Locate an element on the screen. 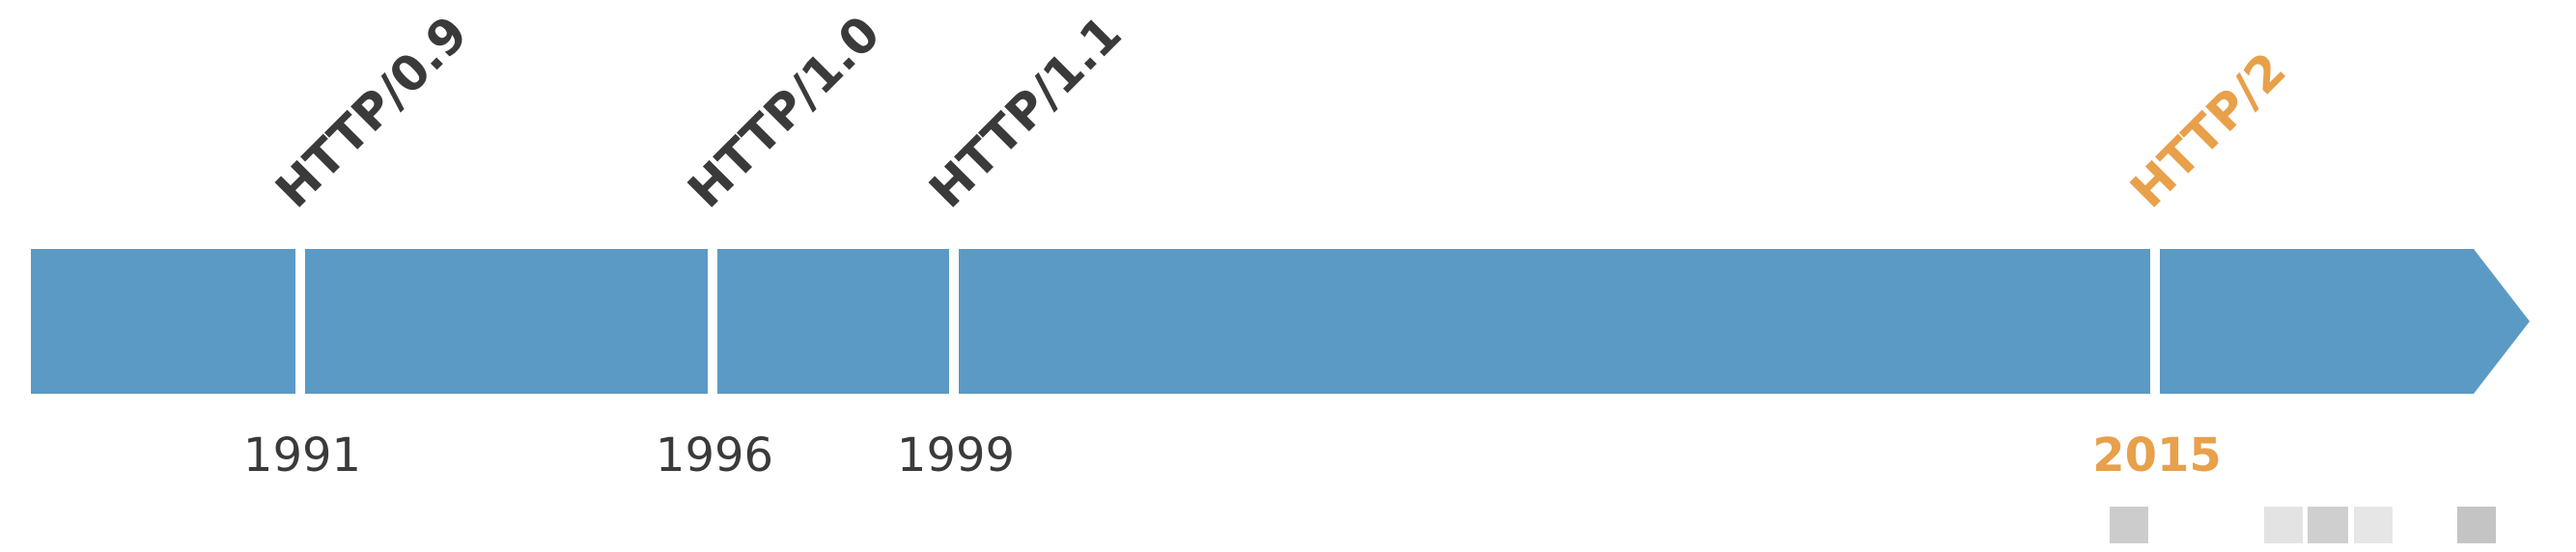 This screenshot has width=2576, height=552. version-label: HTTP/2 is located at coordinates (2207, 129).